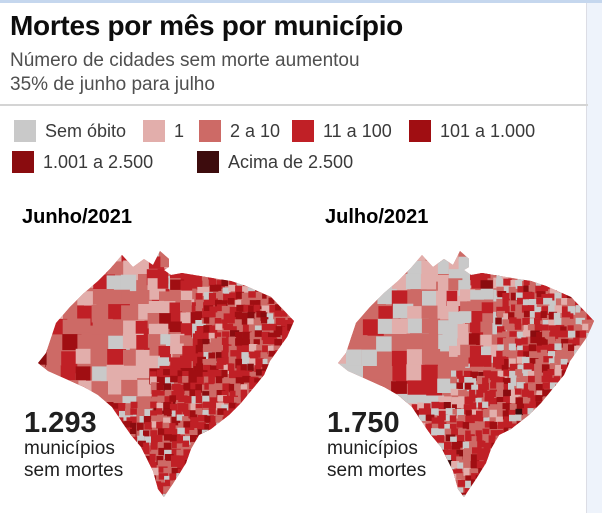  Describe the element at coordinates (179, 130) in the screenshot. I see `legend-label: 1` at that location.